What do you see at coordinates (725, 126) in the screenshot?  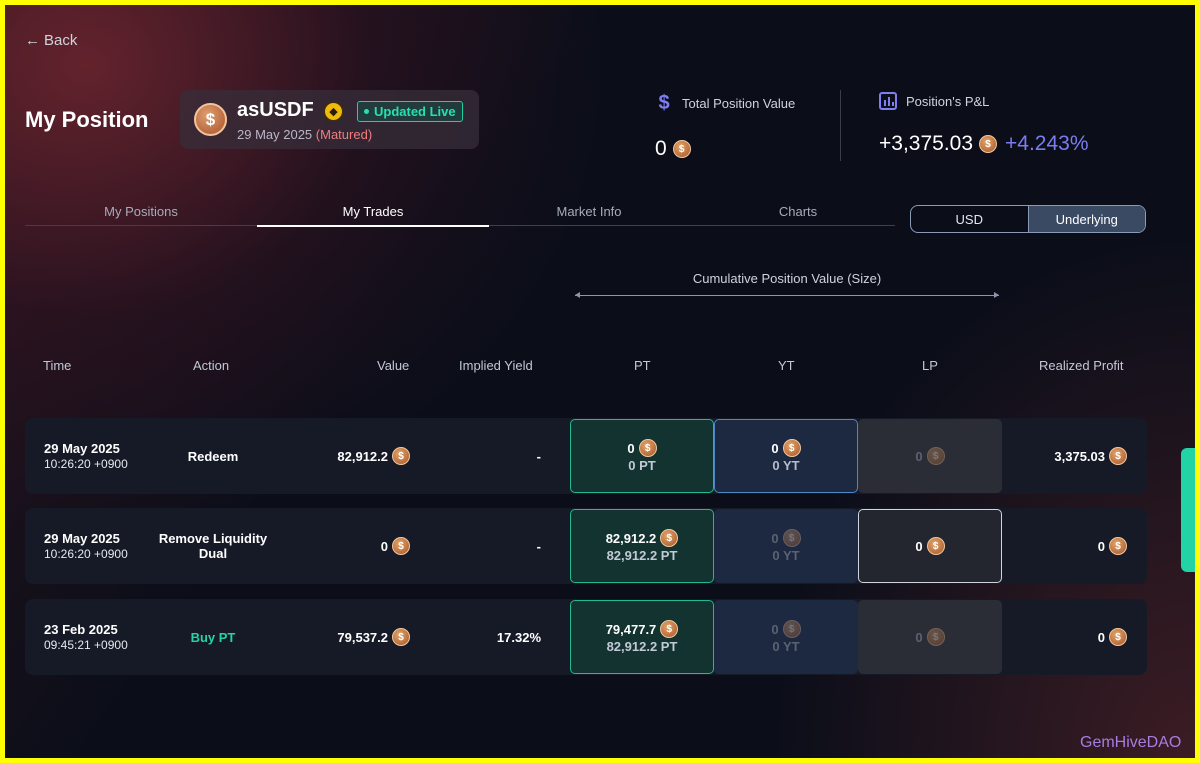 I see `total-position-value: $ Total Position Value 0 $` at bounding box center [725, 126].